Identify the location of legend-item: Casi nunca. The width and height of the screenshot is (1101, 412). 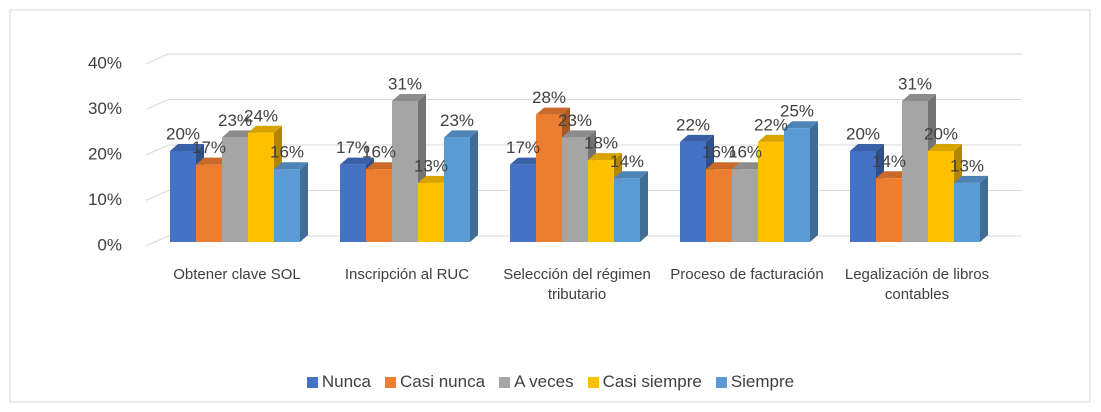
(435, 382).